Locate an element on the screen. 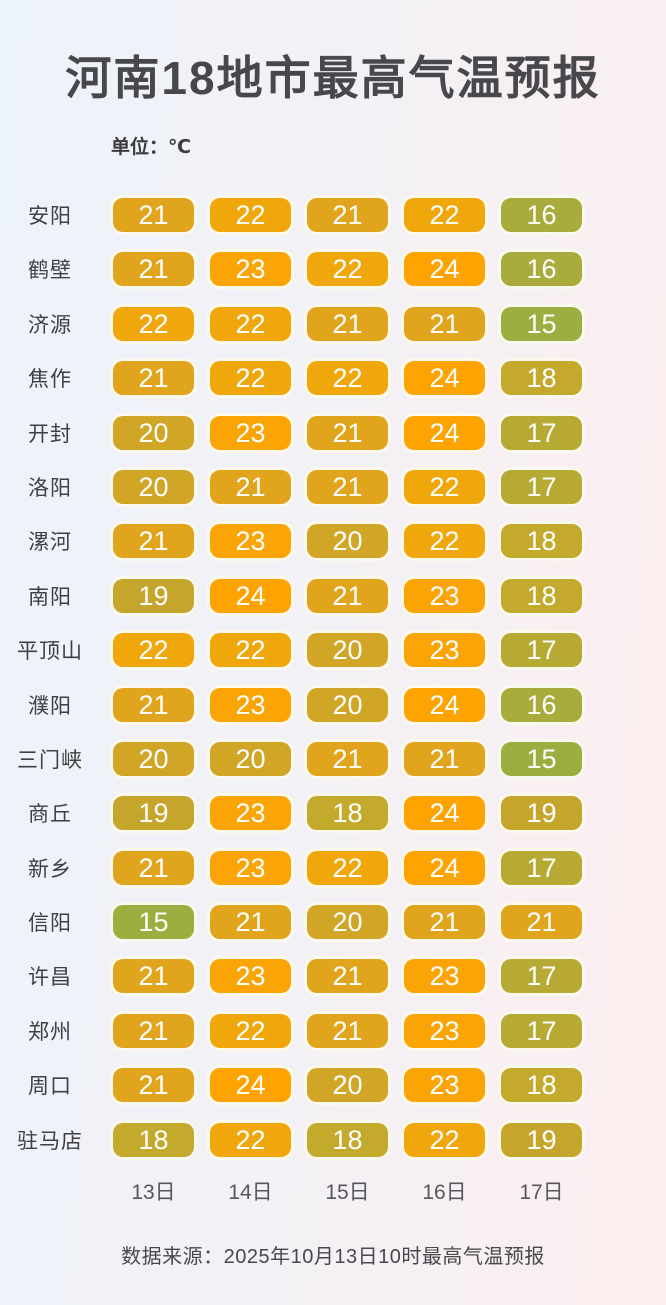 This screenshot has height=1305, width=666. date-label: 16日 is located at coordinates (444, 1192).